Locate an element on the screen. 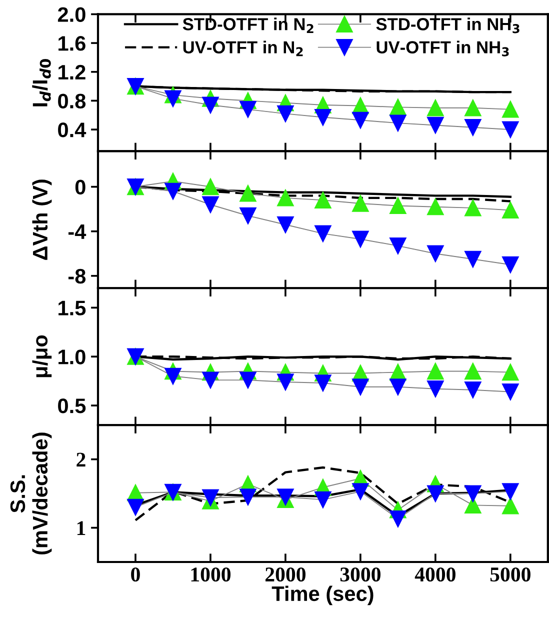 This screenshot has height=618, width=549. x-tick-label: 0 is located at coordinates (135, 574).